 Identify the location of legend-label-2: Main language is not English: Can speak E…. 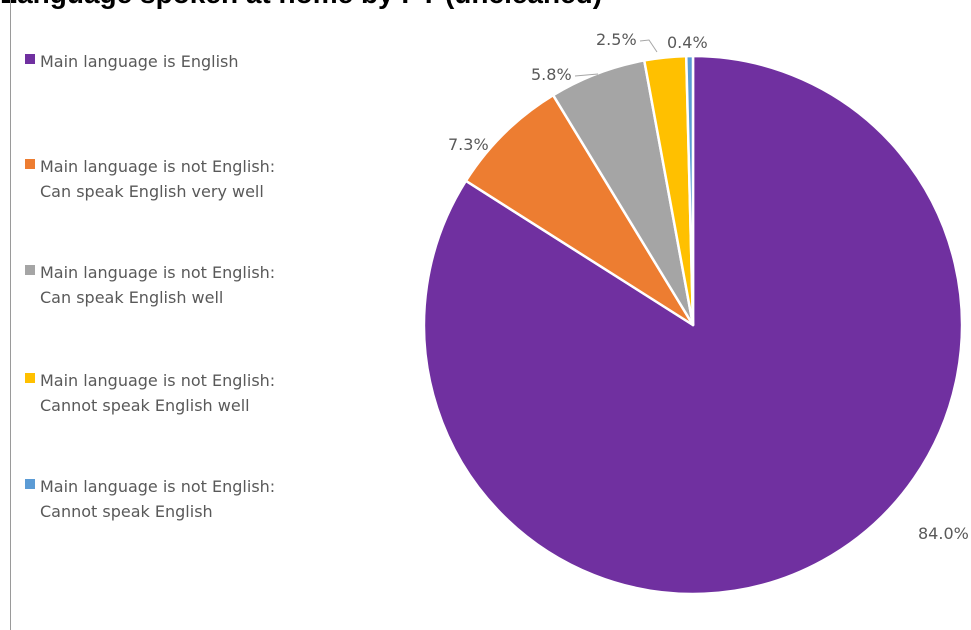
(157, 179).